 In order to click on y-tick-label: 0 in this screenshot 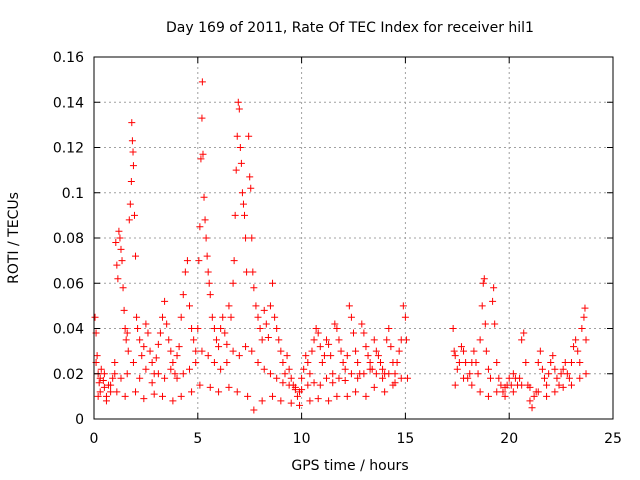, I will do `click(79, 420)`.